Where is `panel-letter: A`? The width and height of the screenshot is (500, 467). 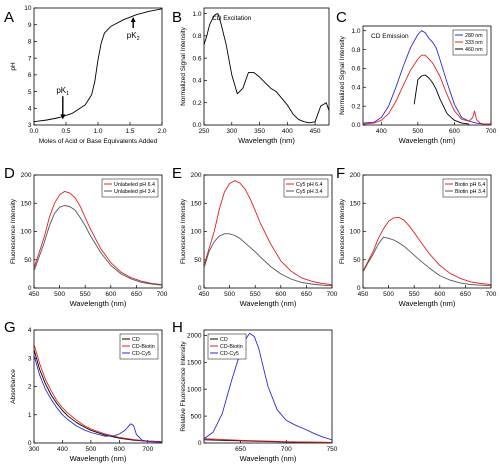
panel-letter: A is located at coordinates (9, 17).